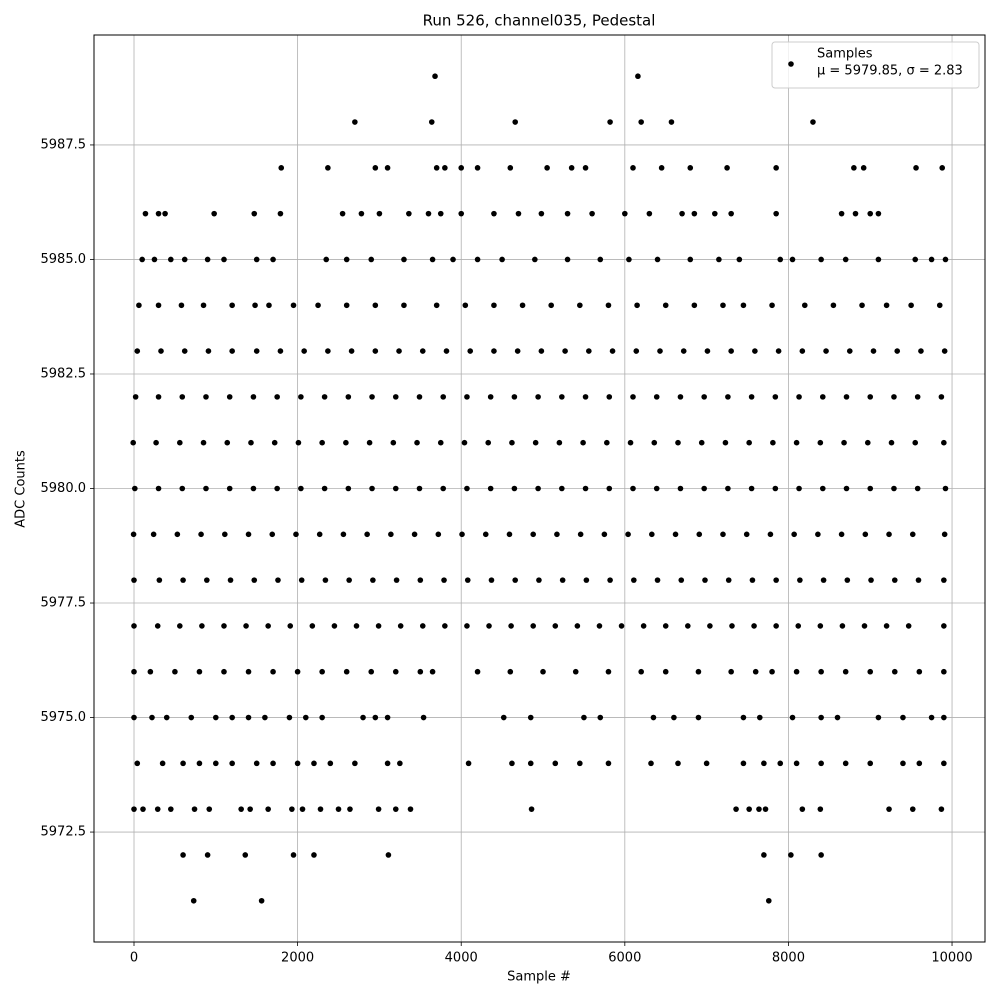 The image size is (1000, 1000). What do you see at coordinates (64, 603) in the screenshot?
I see `y-tick-label: 5977.5` at bounding box center [64, 603].